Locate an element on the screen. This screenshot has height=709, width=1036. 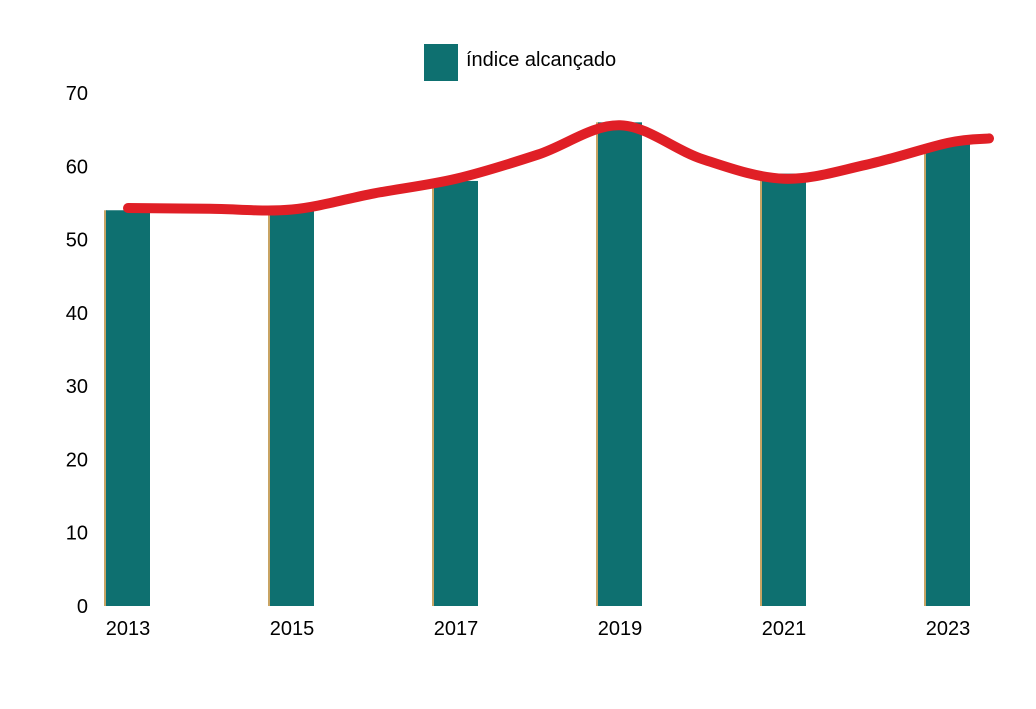
y-tick-label: 30 is located at coordinates (77, 387).